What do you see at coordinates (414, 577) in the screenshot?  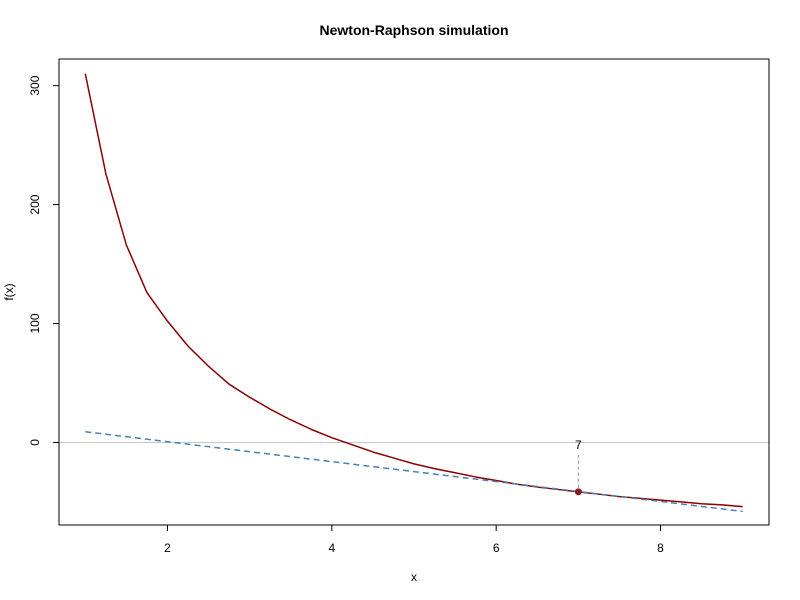 I see `x-axis-label: x` at bounding box center [414, 577].